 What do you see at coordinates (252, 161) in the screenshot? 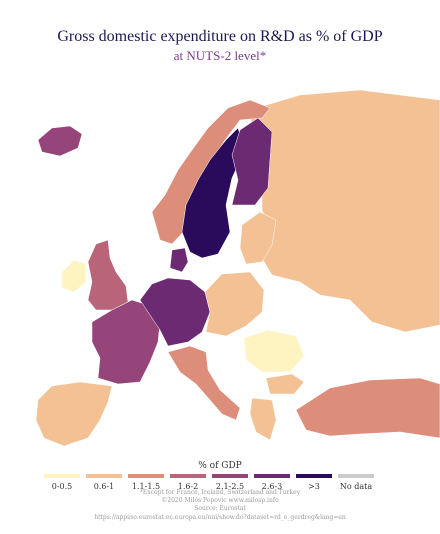
I see `region-finland` at bounding box center [252, 161].